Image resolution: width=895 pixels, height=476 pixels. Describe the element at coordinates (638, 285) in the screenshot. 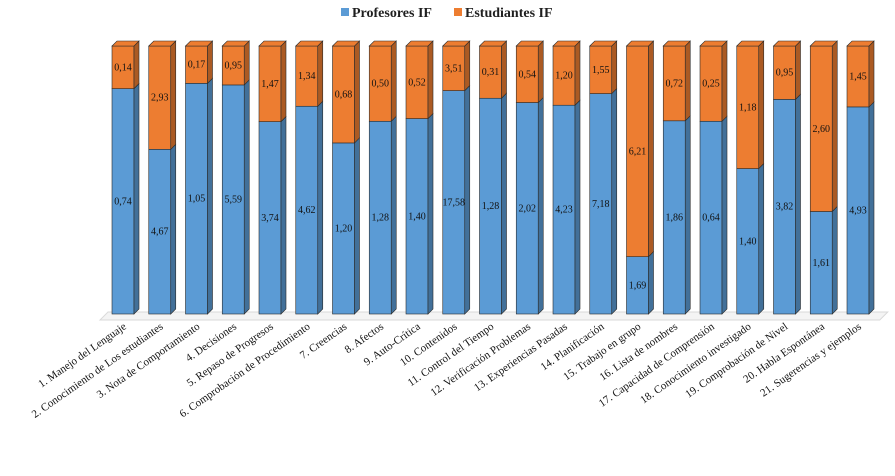

I see `data-label-profesores: 1,69` at that location.